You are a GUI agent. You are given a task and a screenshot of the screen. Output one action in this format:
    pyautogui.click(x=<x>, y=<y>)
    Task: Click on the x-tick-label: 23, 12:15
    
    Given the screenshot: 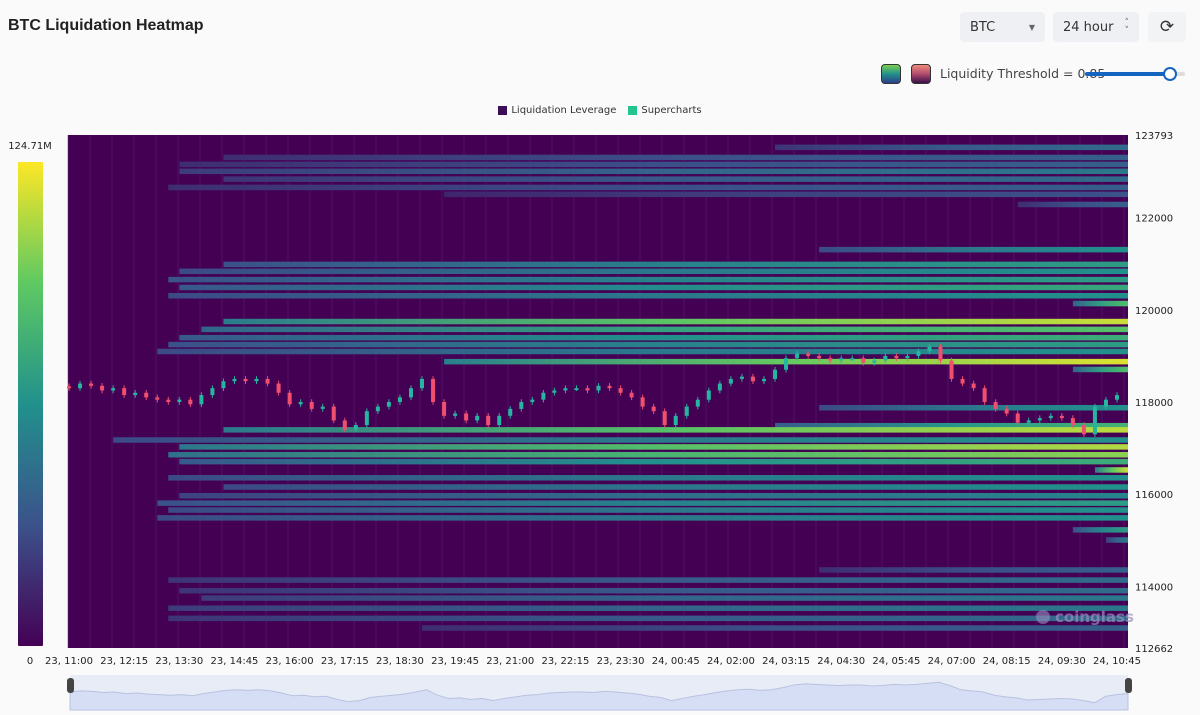 What is the action you would take?
    pyautogui.click(x=124, y=661)
    